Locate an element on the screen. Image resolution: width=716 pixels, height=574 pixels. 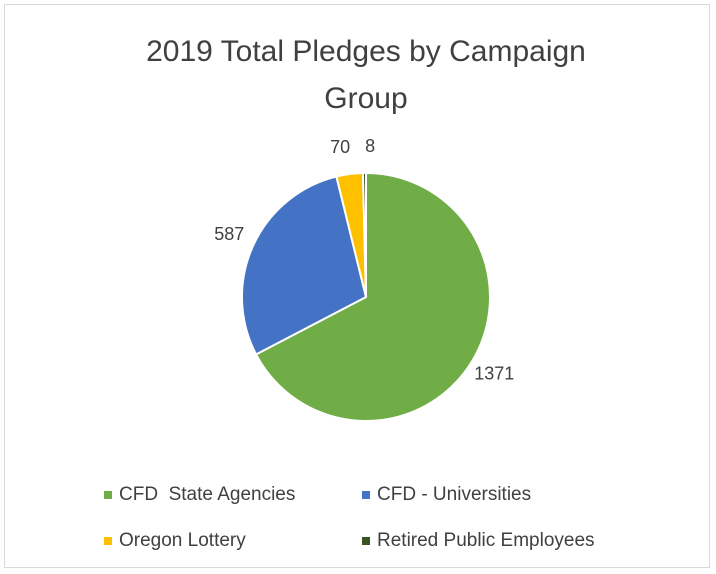
legend-label: CFD - Universities is located at coordinates (454, 494).